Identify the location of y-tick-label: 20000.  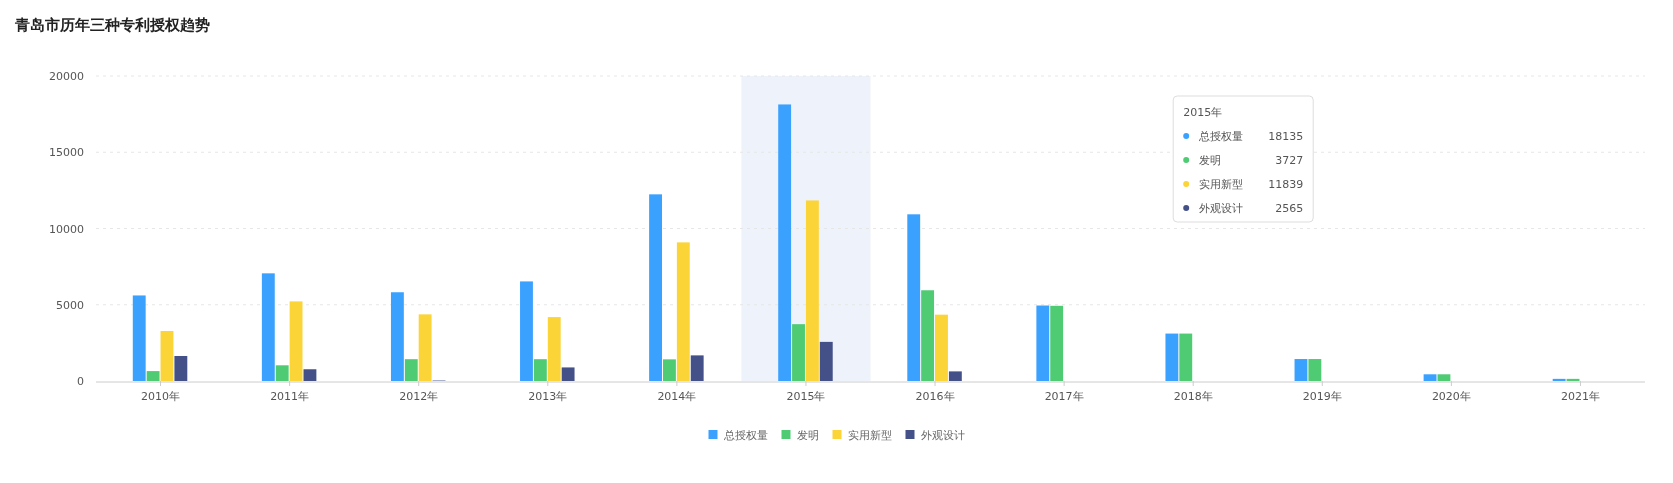
(66, 76).